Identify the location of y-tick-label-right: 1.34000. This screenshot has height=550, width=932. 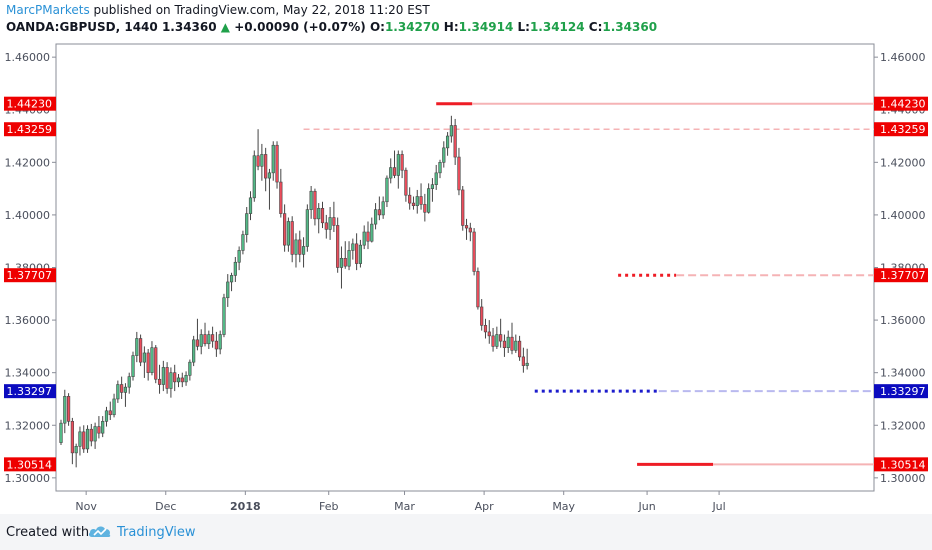
(903, 373).